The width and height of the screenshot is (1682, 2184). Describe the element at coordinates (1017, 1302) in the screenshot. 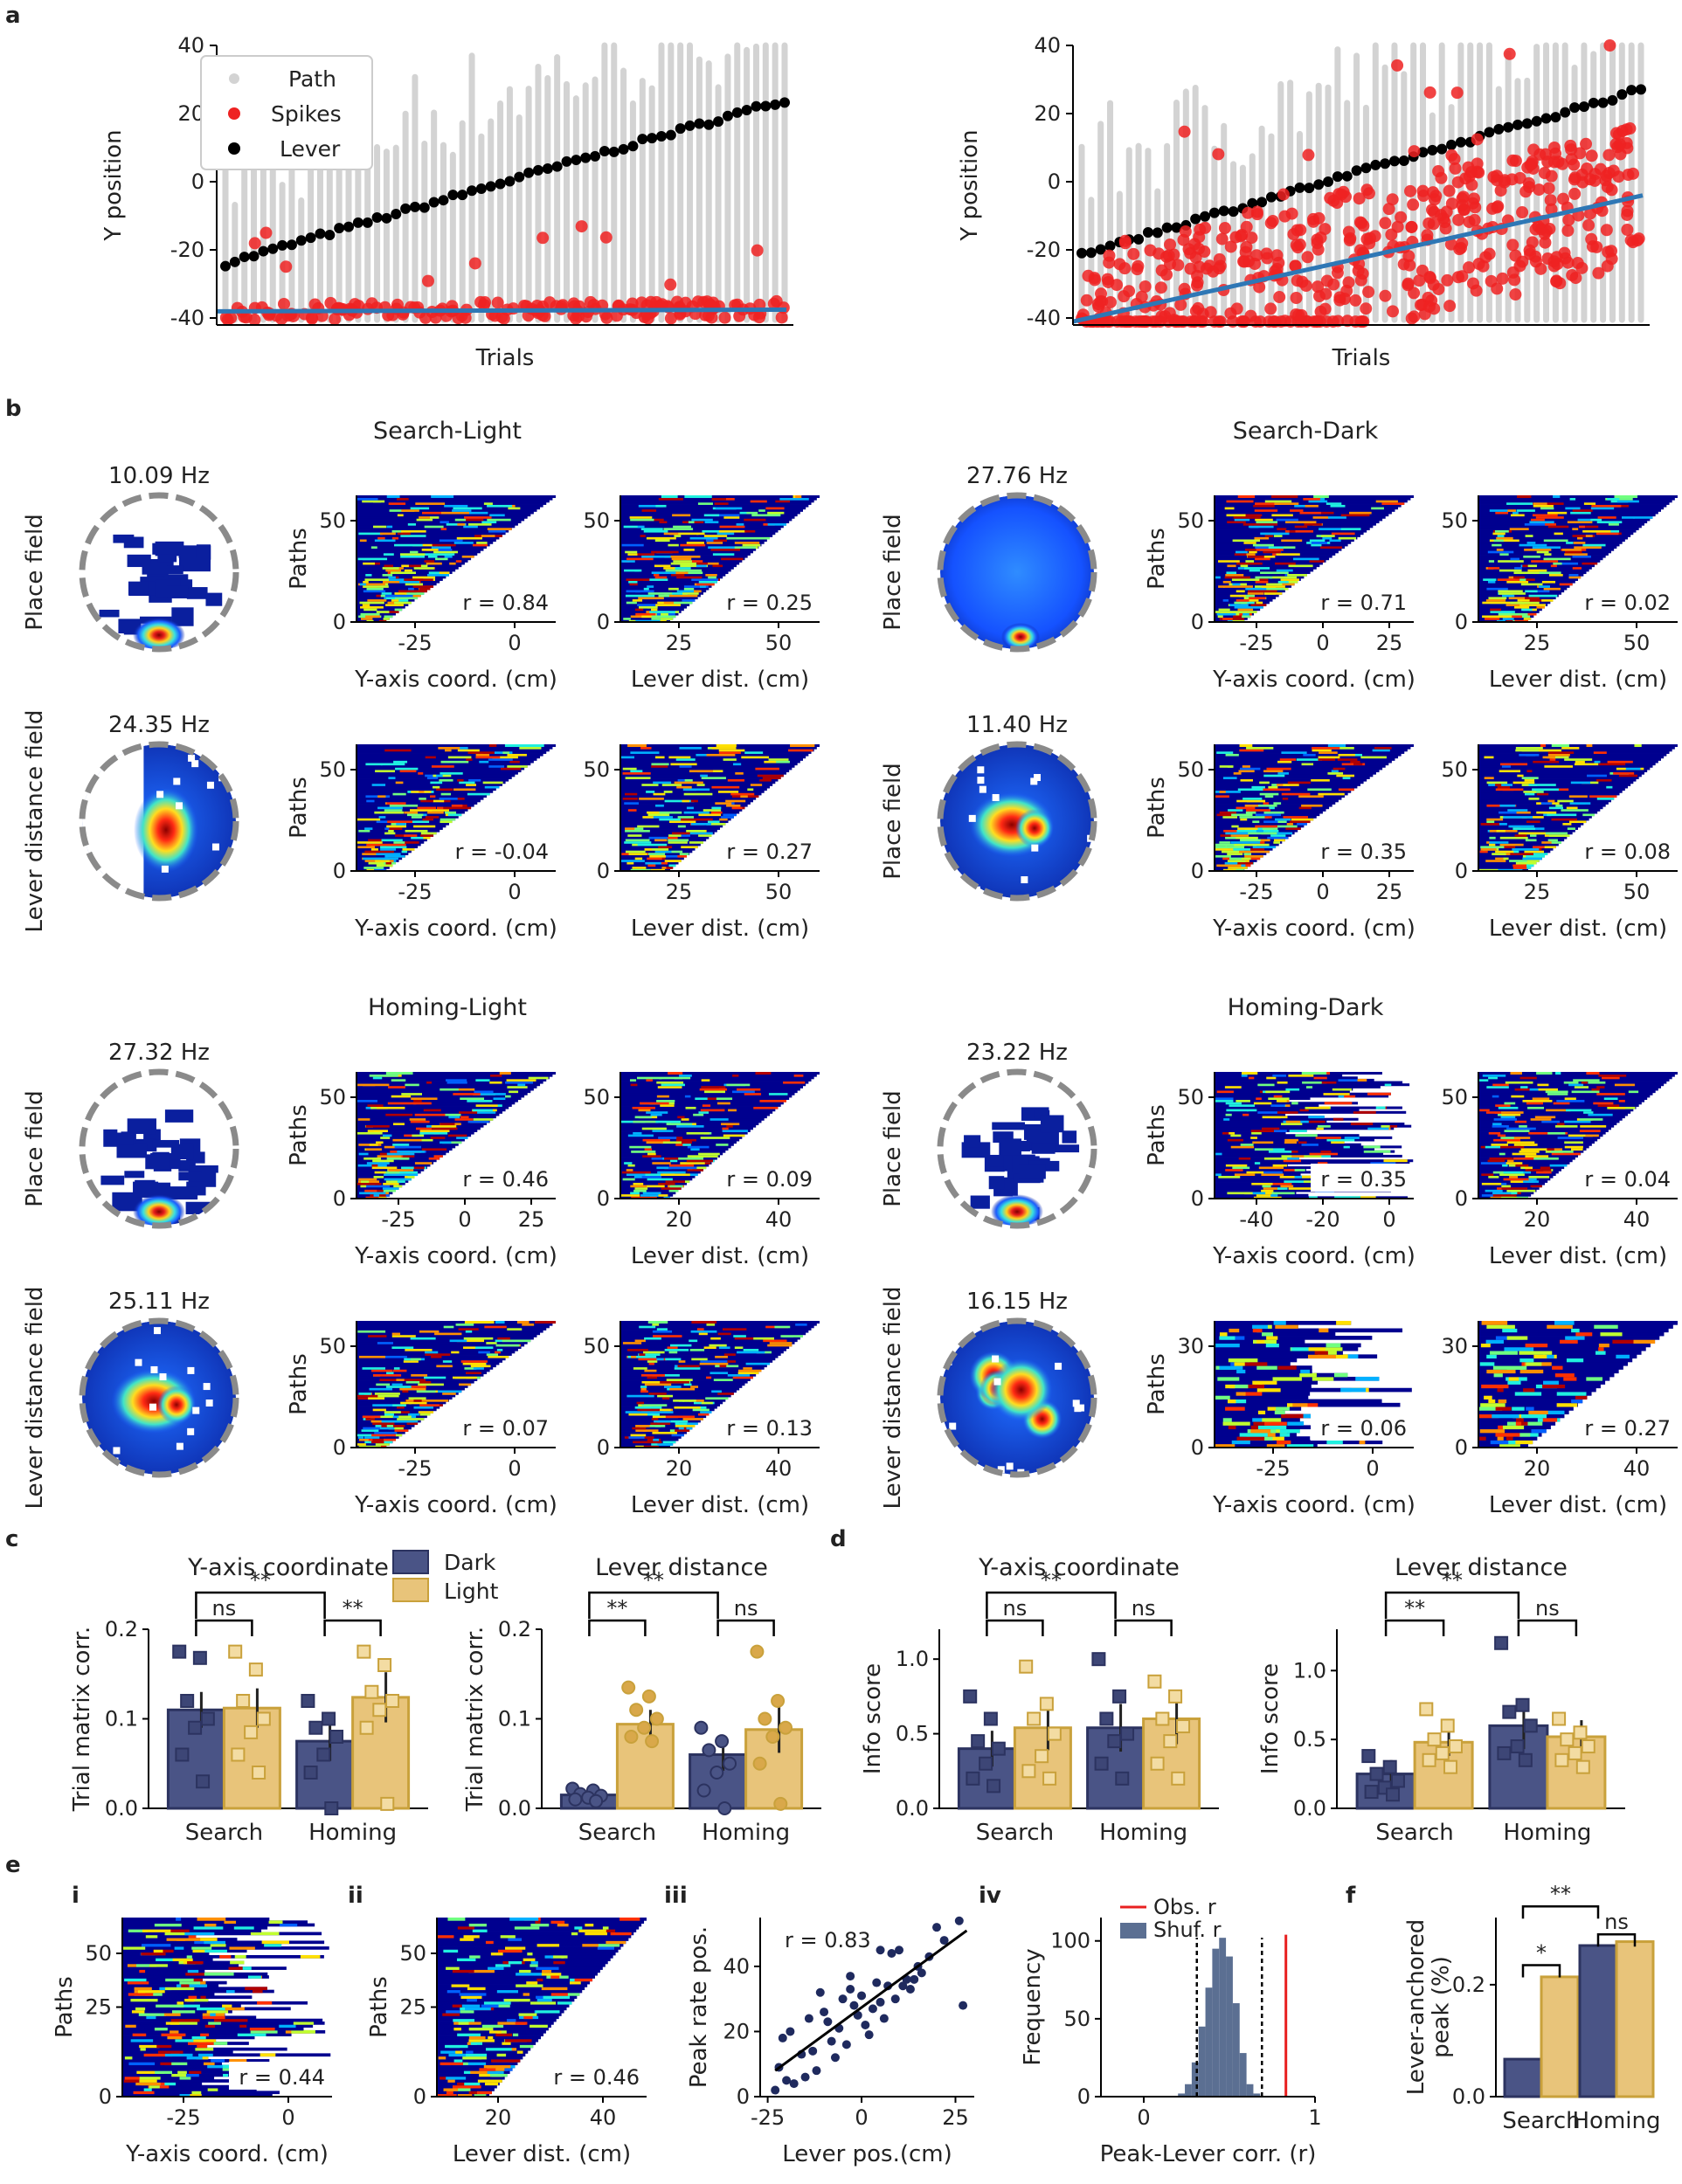

I see `firing-rate-label: 16.15 Hz` at that location.